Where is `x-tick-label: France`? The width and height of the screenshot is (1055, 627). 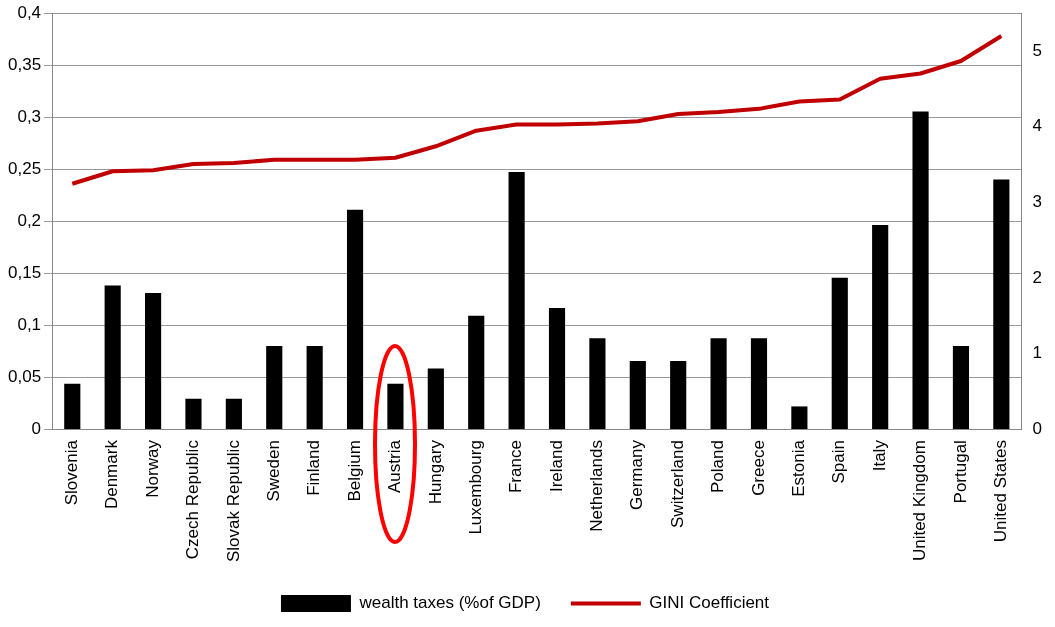
x-tick-label: France is located at coordinates (516, 467).